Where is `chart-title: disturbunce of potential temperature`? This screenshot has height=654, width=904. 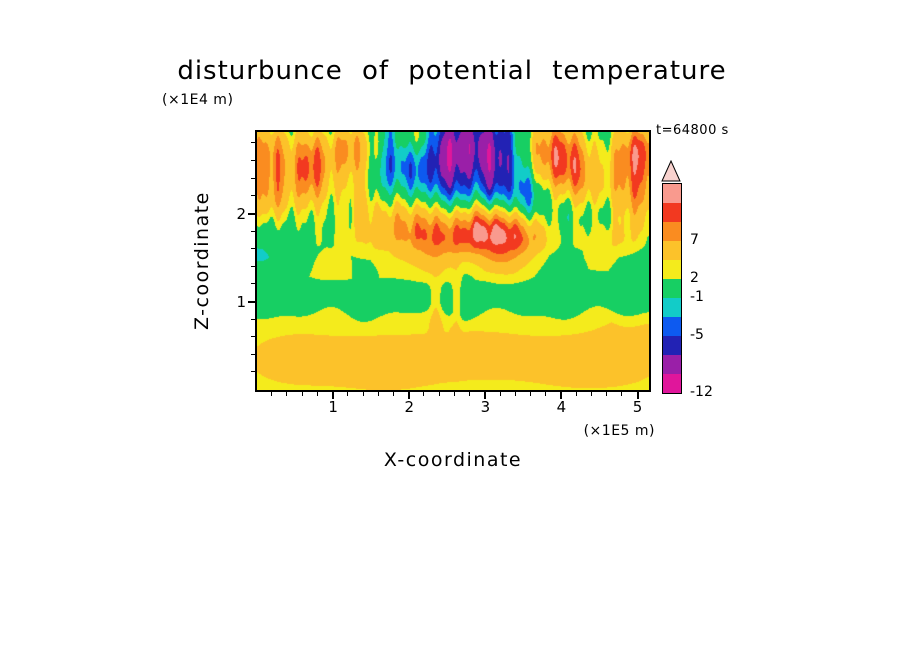 chart-title: disturbunce of potential temperature is located at coordinates (452, 71).